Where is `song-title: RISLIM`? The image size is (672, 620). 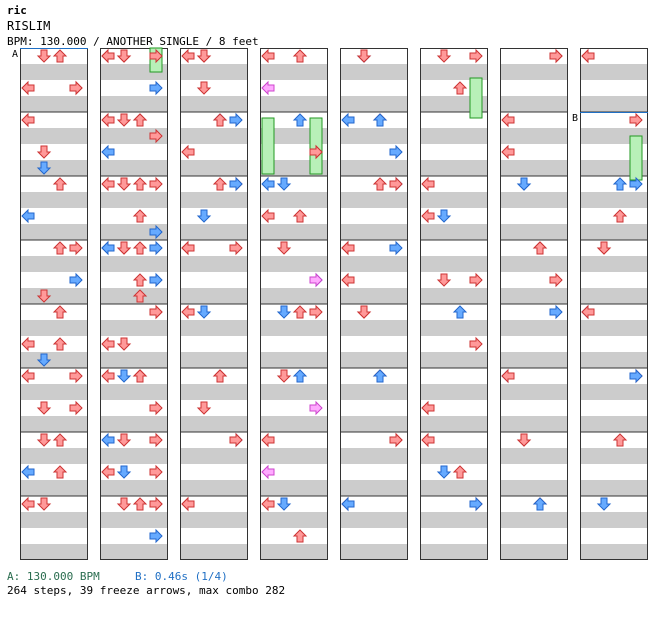 song-title: RISLIM is located at coordinates (29, 26).